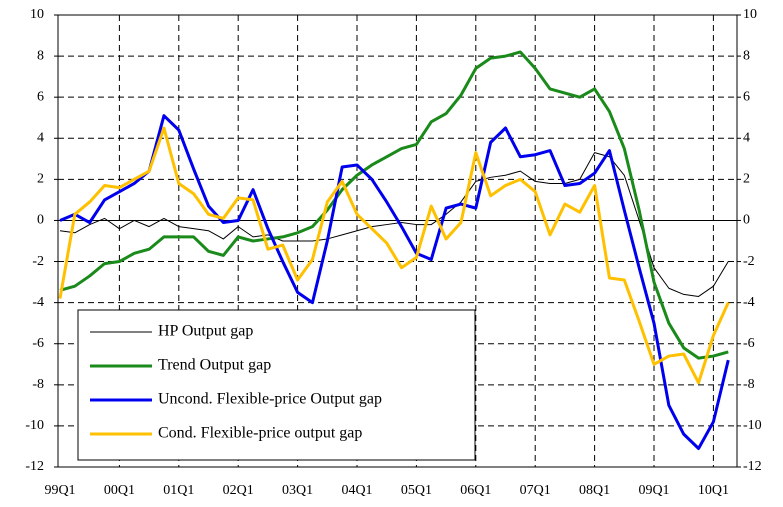 This screenshot has height=507, width=783. I want to click on y-tick-label: 8, so click(40, 55).